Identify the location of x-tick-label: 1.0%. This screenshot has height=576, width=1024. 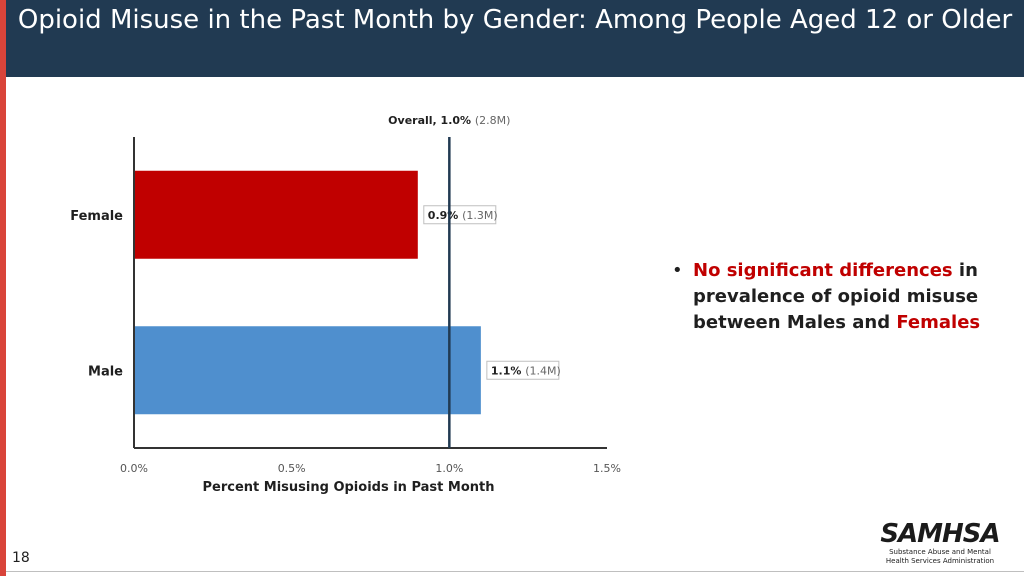
(449, 468).